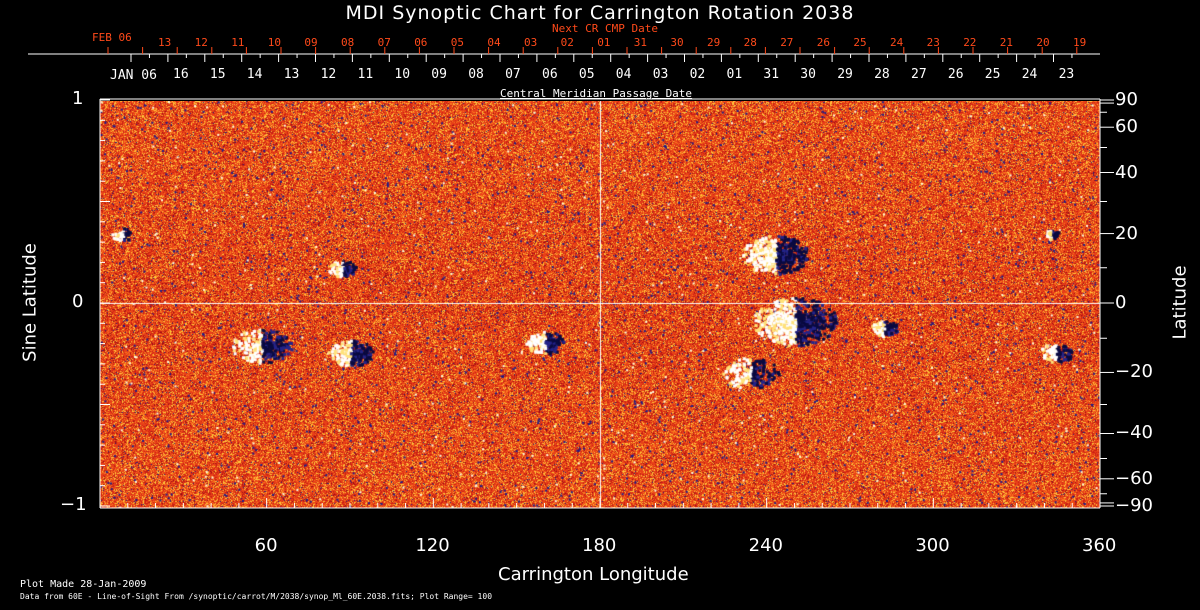 This screenshot has width=1200, height=610. Describe the element at coordinates (550, 74) in the screenshot. I see `cmp-date-label: 06` at that location.